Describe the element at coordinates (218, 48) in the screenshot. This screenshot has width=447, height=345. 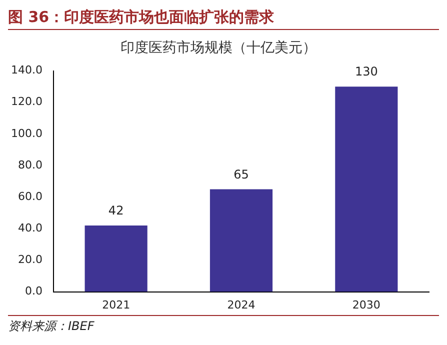
I see `chart-subtitle: 印度医药市场规模（十亿美元）` at that location.